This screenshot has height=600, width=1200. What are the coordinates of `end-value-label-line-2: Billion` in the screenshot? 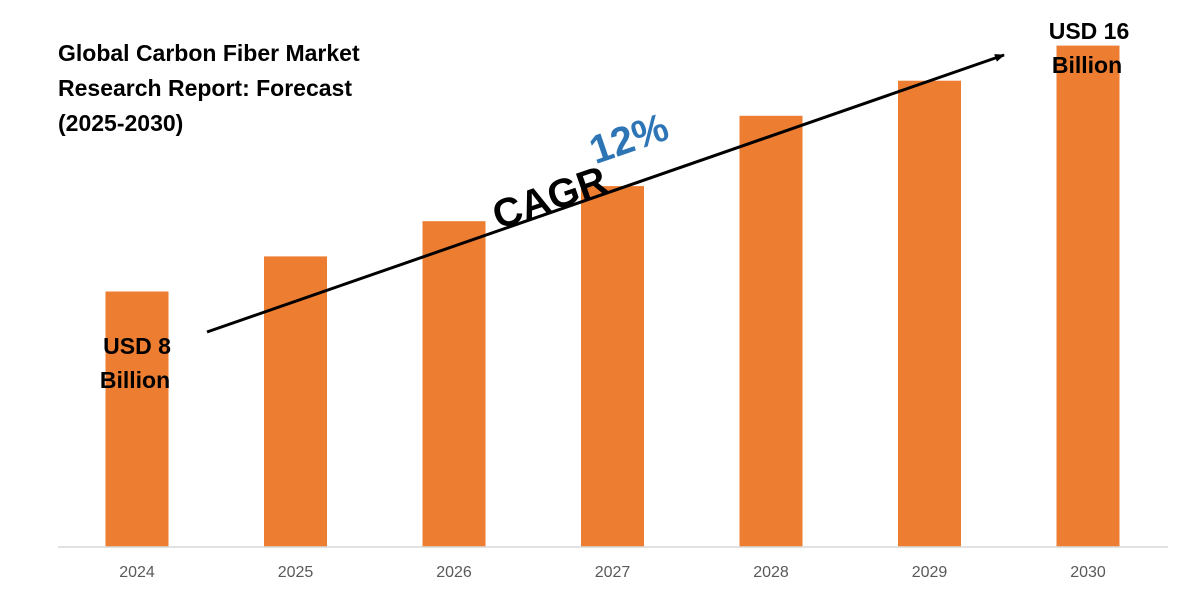 It's located at (1087, 65).